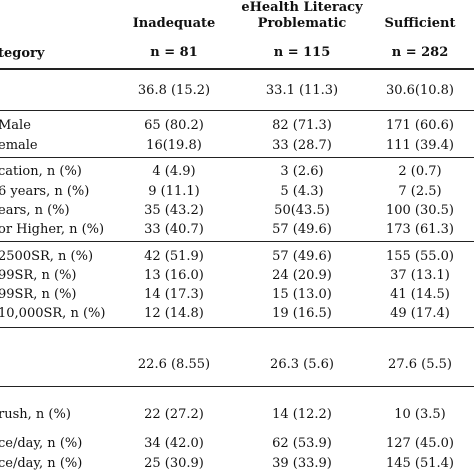  I want to click on cell-inadequate: 33 (40.7), so click(174, 229).